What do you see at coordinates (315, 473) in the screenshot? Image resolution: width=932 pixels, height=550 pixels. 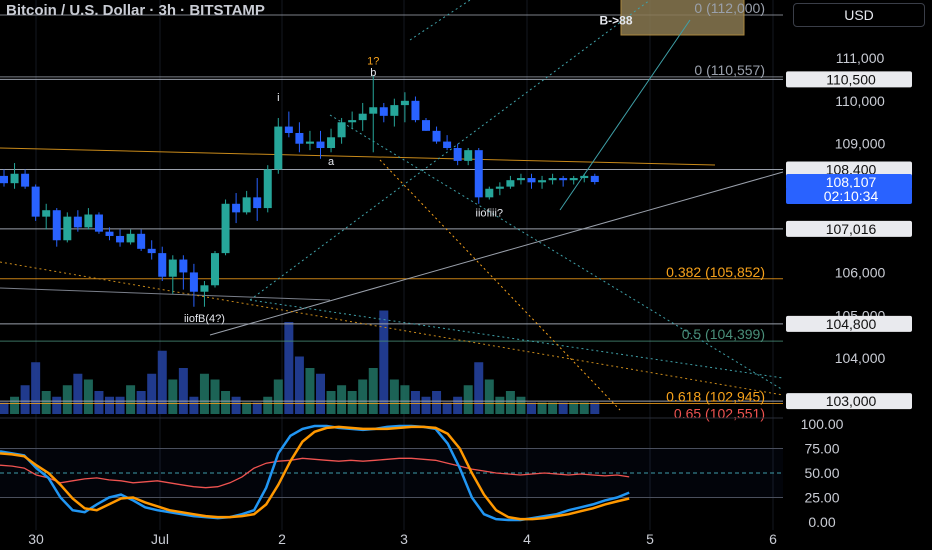 I see `stoch-d-line` at bounding box center [315, 473].